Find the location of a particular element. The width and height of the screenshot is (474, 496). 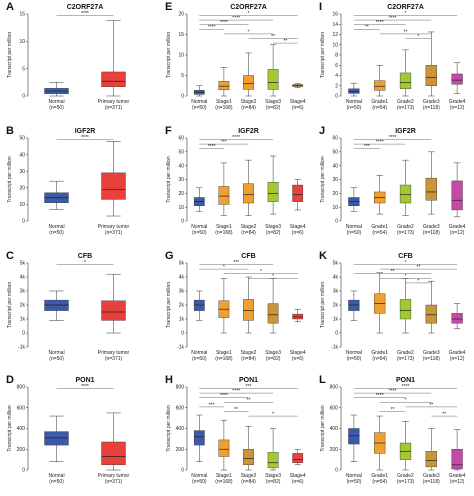

y-tick-label: 50 is located at coordinates (22, 139).